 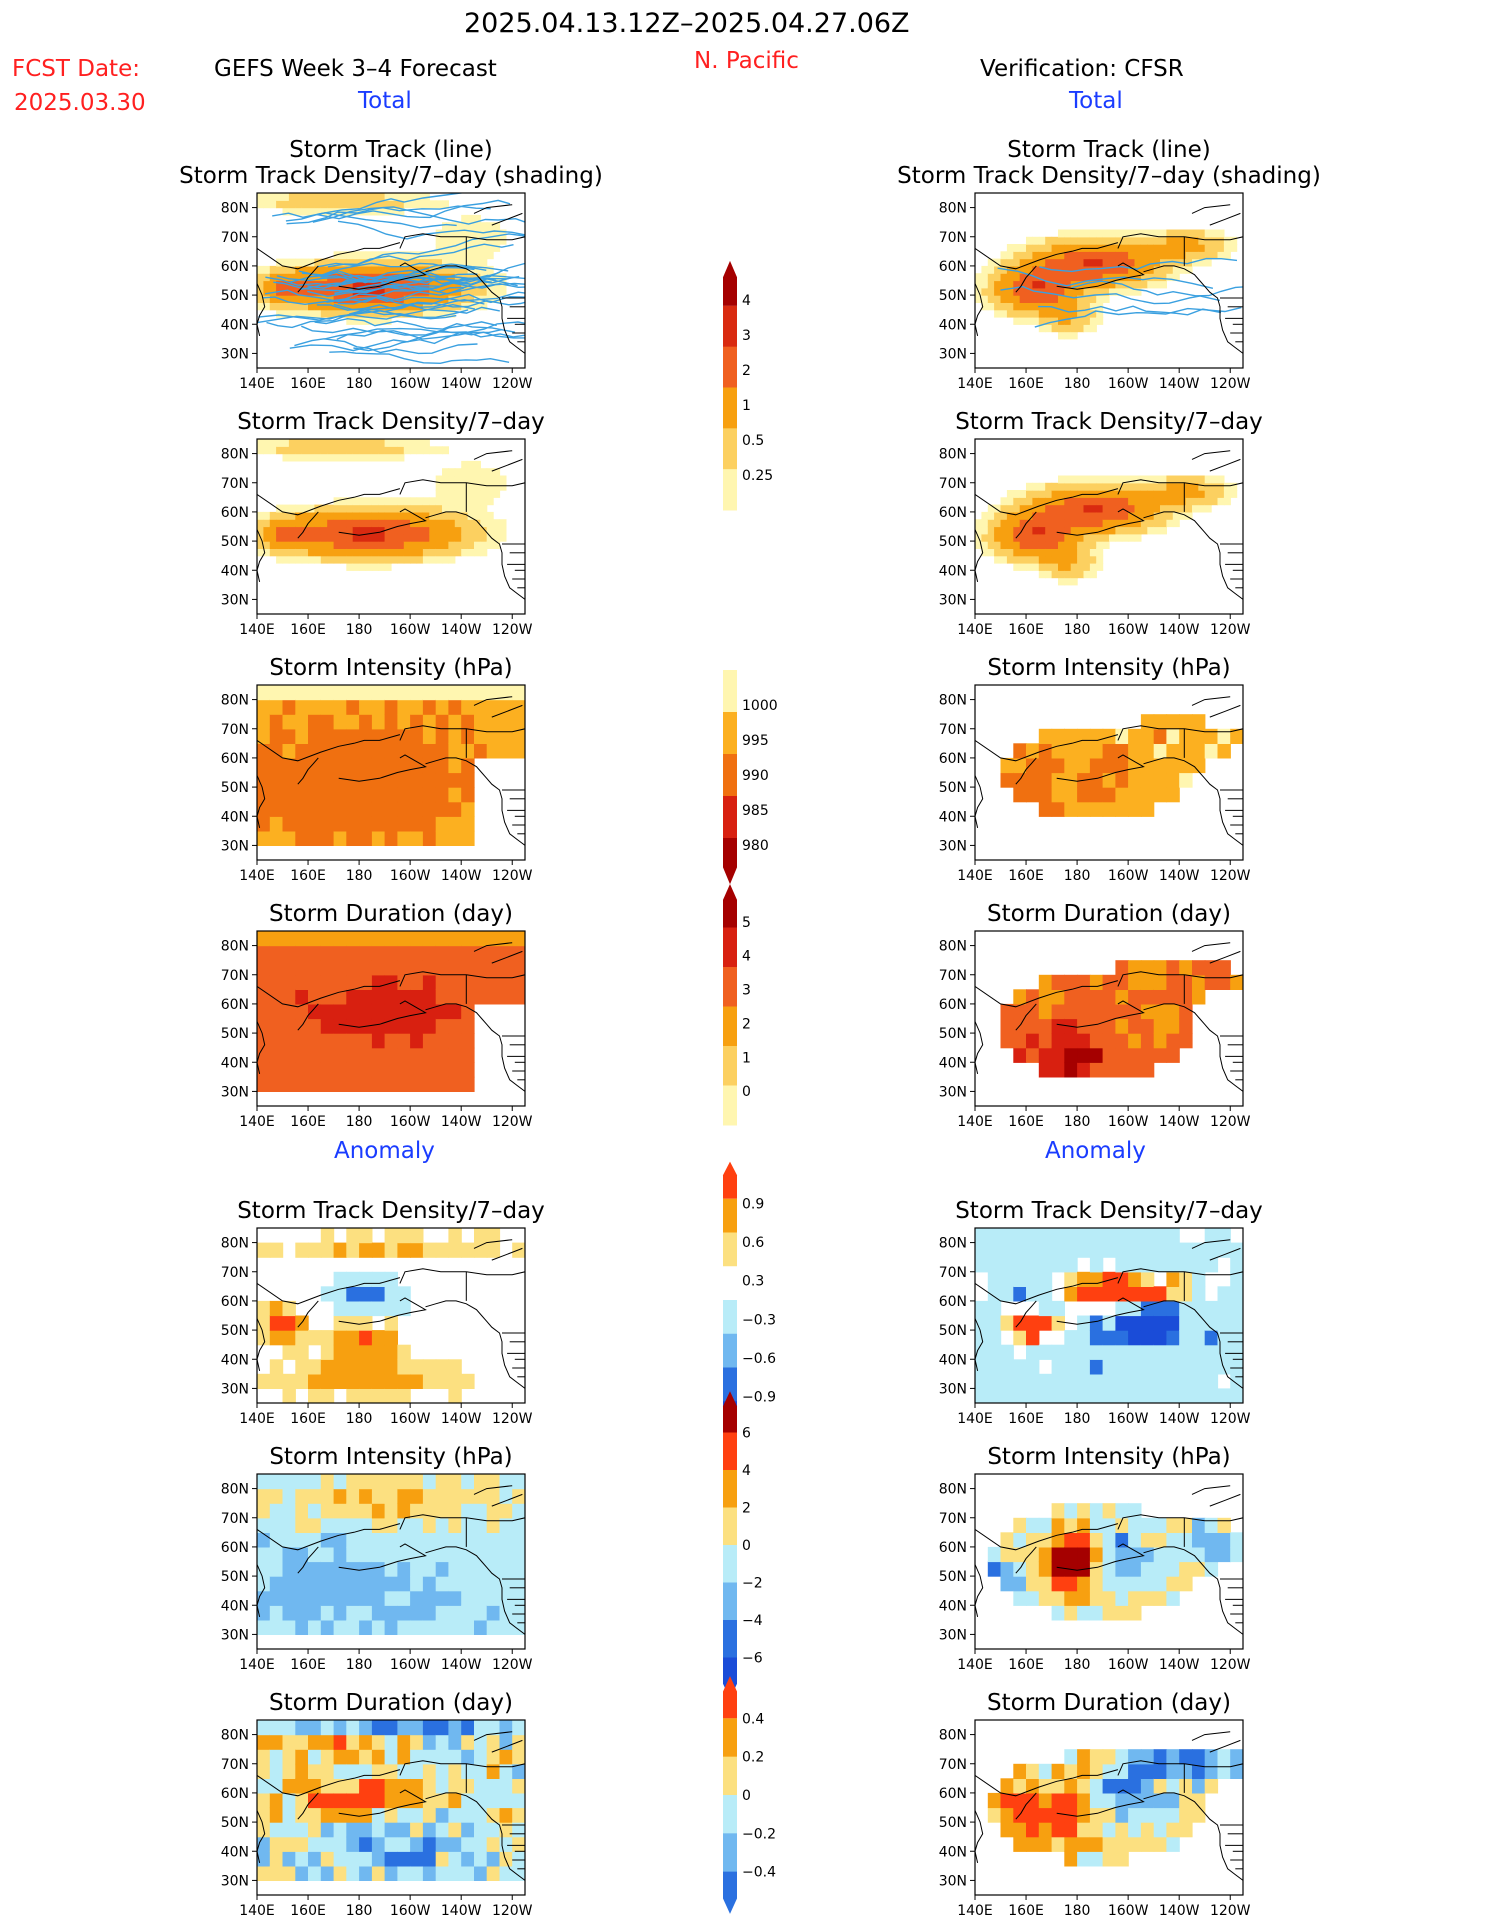 I want to click on y-tick-label: 80N, so click(x=953, y=209).